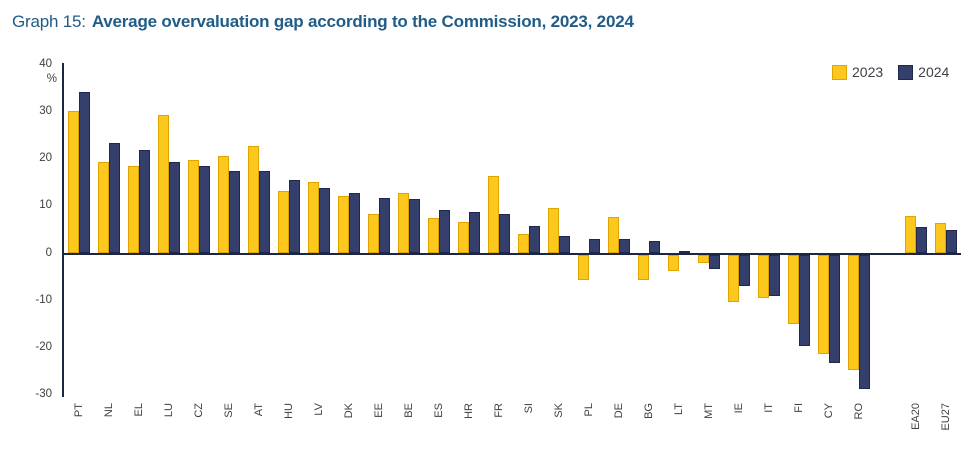 The width and height of the screenshot is (977, 449). I want to click on bar-2024-IT, so click(774, 276).